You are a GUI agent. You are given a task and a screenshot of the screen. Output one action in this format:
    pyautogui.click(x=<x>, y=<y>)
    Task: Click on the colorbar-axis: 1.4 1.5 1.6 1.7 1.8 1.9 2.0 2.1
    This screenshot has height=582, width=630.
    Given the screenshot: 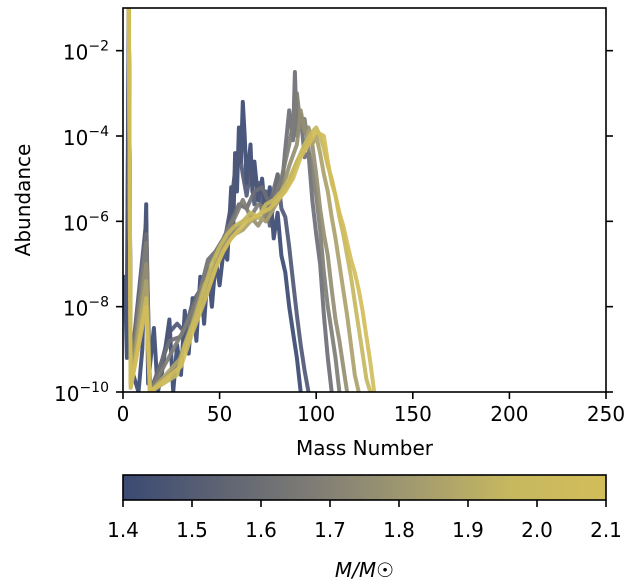 What is the action you would take?
    pyautogui.click(x=364, y=521)
    